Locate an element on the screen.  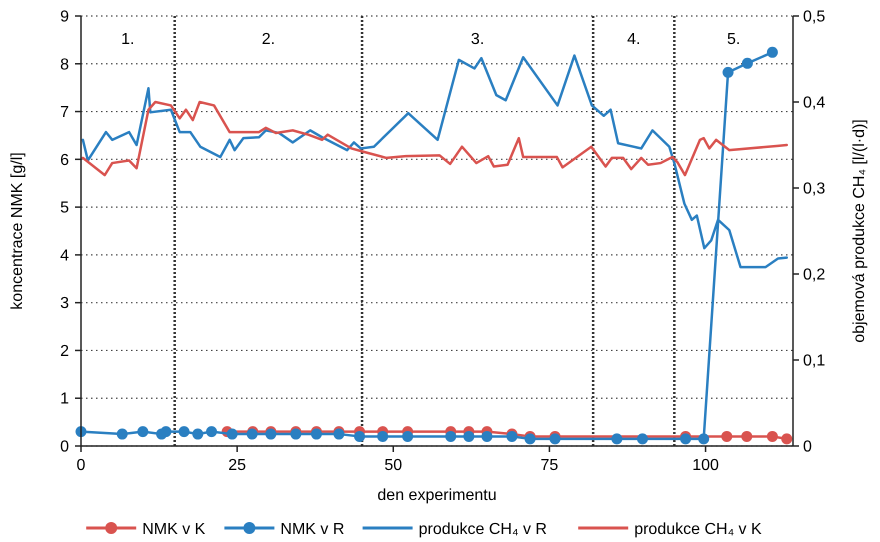
y-axis-title: koncentrace NMK [g/l] is located at coordinates (17, 231).